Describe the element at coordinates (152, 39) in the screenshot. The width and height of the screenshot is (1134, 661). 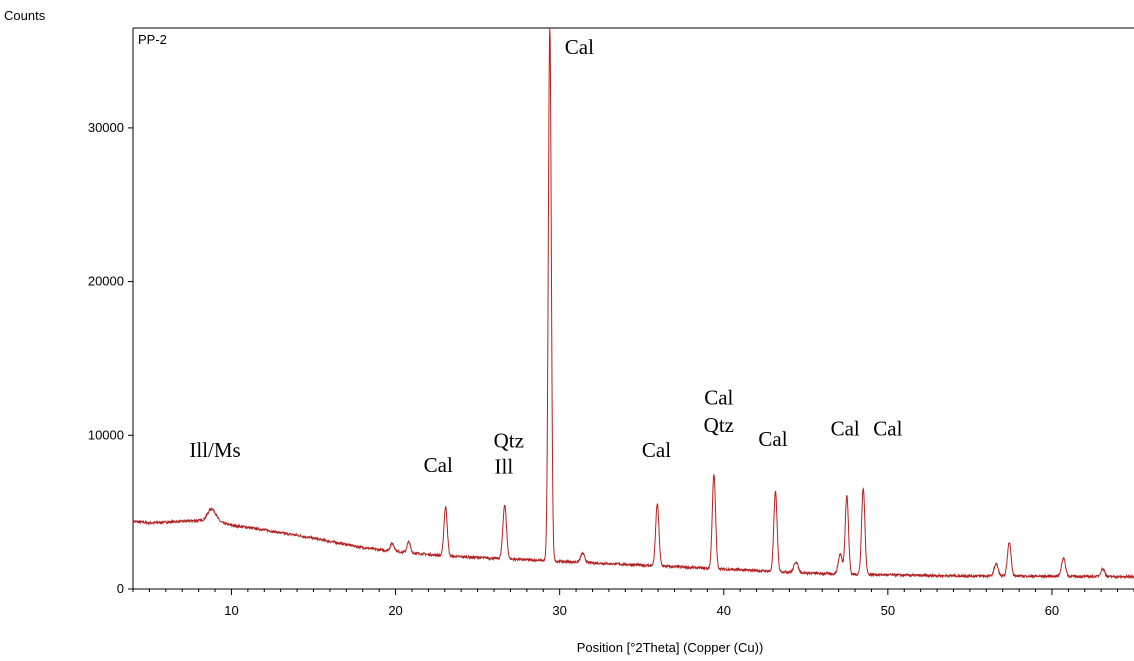
I see `sample-label: PP-2` at that location.